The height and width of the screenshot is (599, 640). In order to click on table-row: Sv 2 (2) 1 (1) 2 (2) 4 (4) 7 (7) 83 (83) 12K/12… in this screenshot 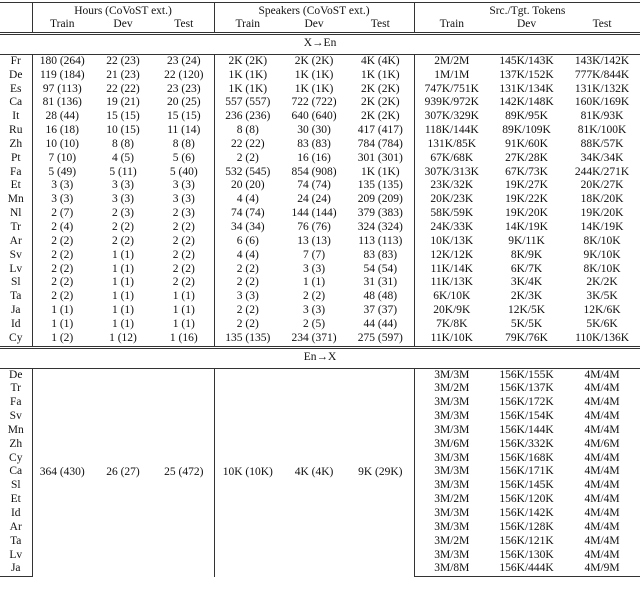, I will do `click(320, 255)`.